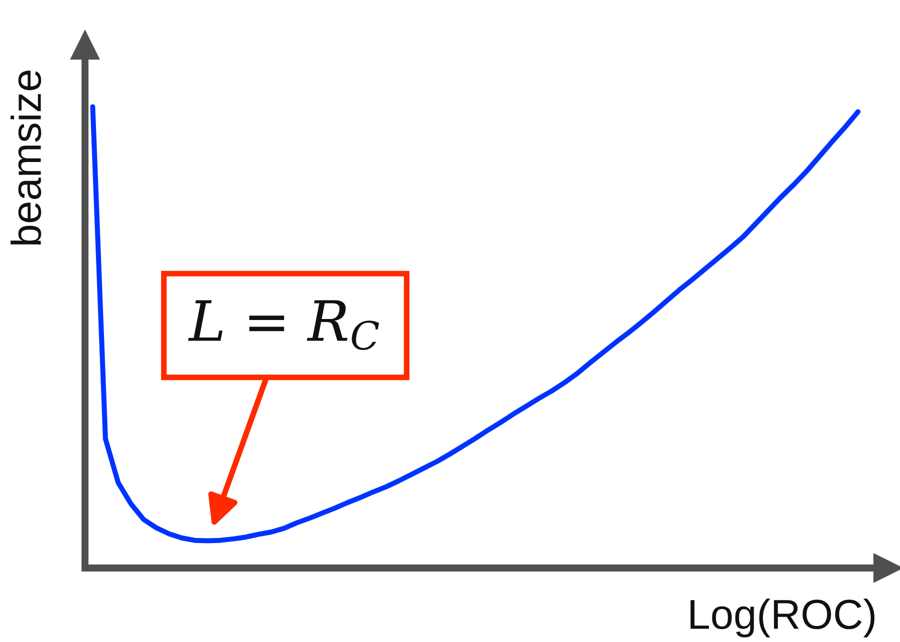 The height and width of the screenshot is (642, 900). What do you see at coordinates (26, 157) in the screenshot?
I see `y-axis-title: beamsize` at bounding box center [26, 157].